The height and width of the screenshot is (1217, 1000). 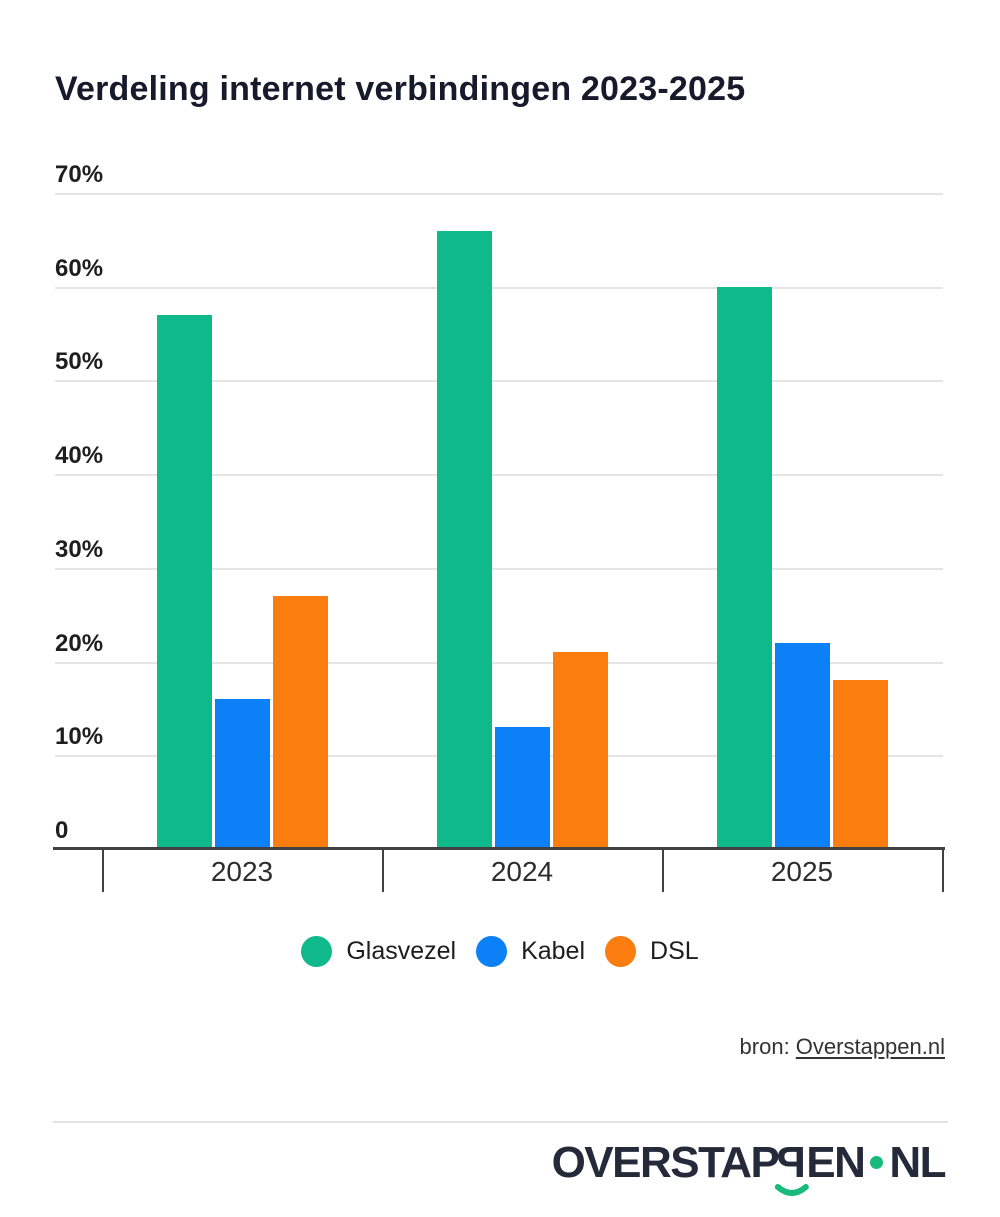 I want to click on bar-dsl-2023, so click(x=300, y=722).